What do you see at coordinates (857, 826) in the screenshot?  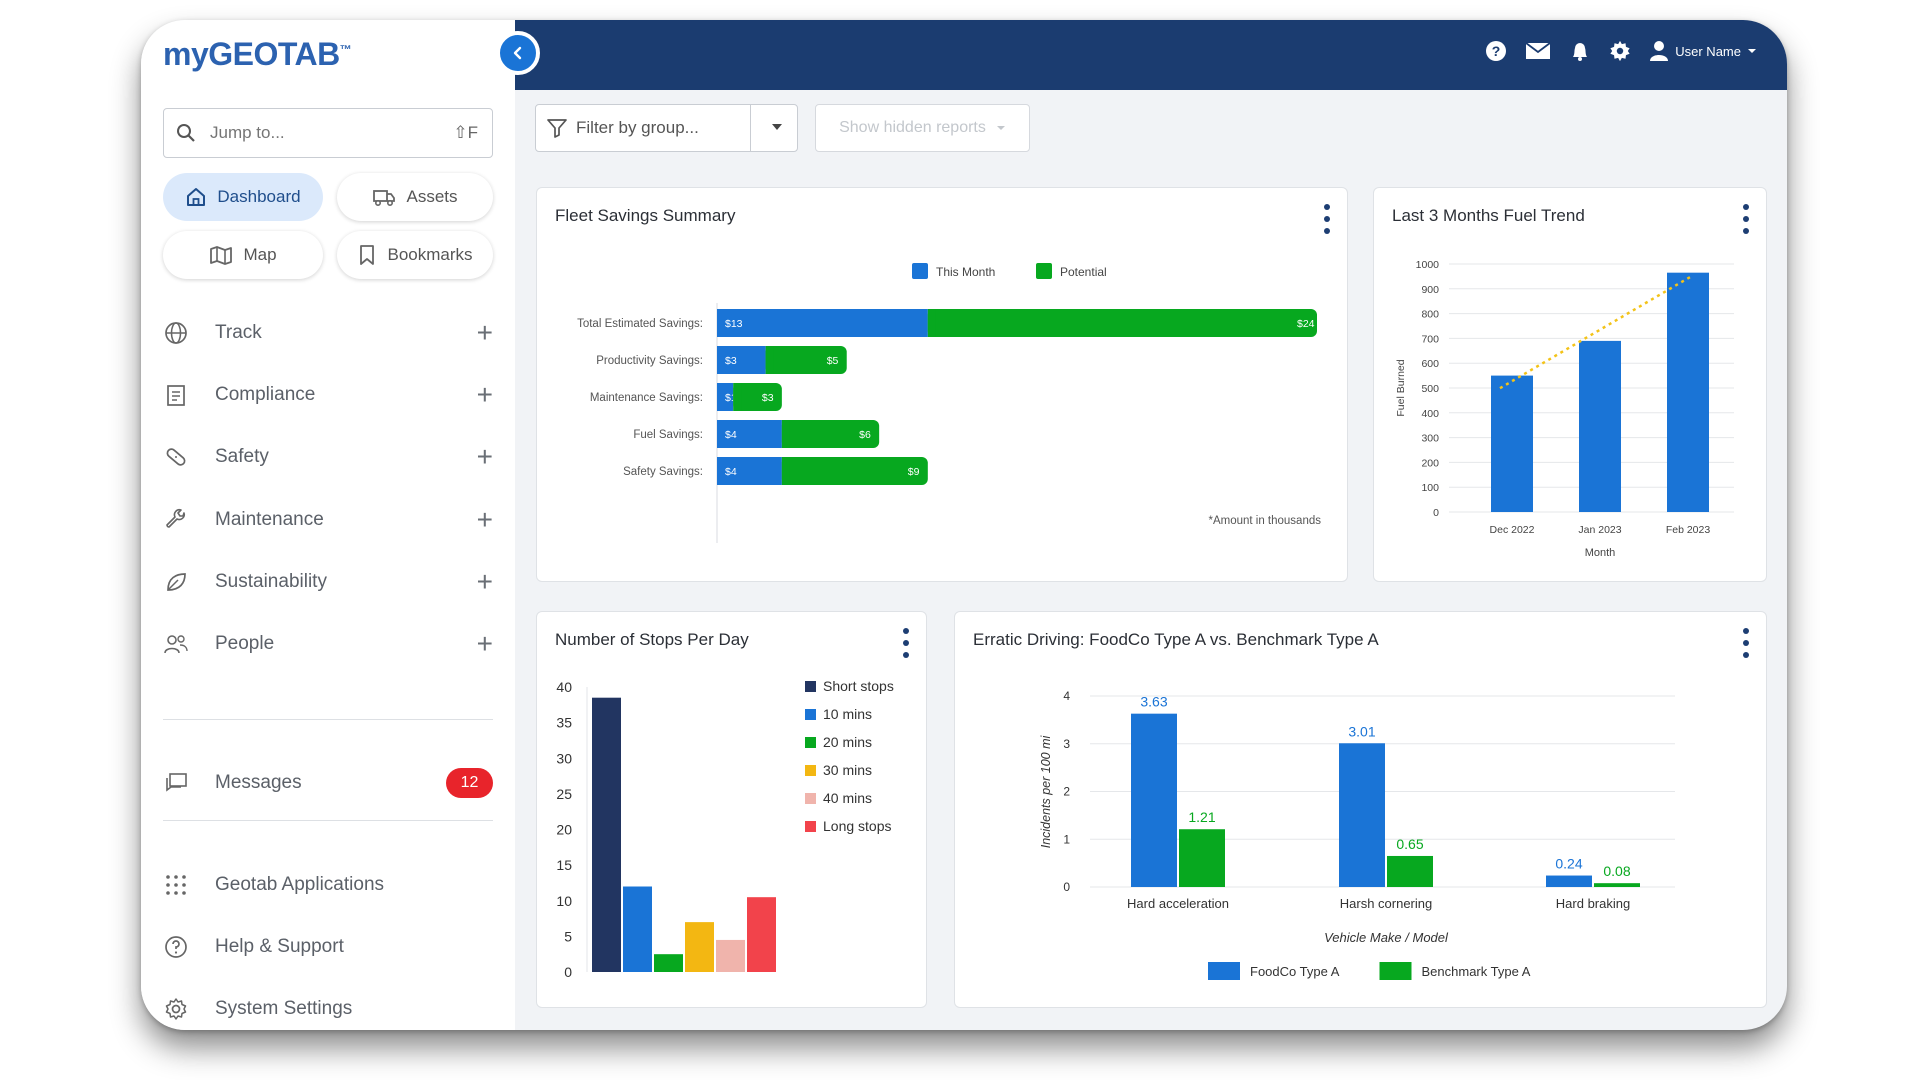 I see `legend-label: Long stops` at bounding box center [857, 826].